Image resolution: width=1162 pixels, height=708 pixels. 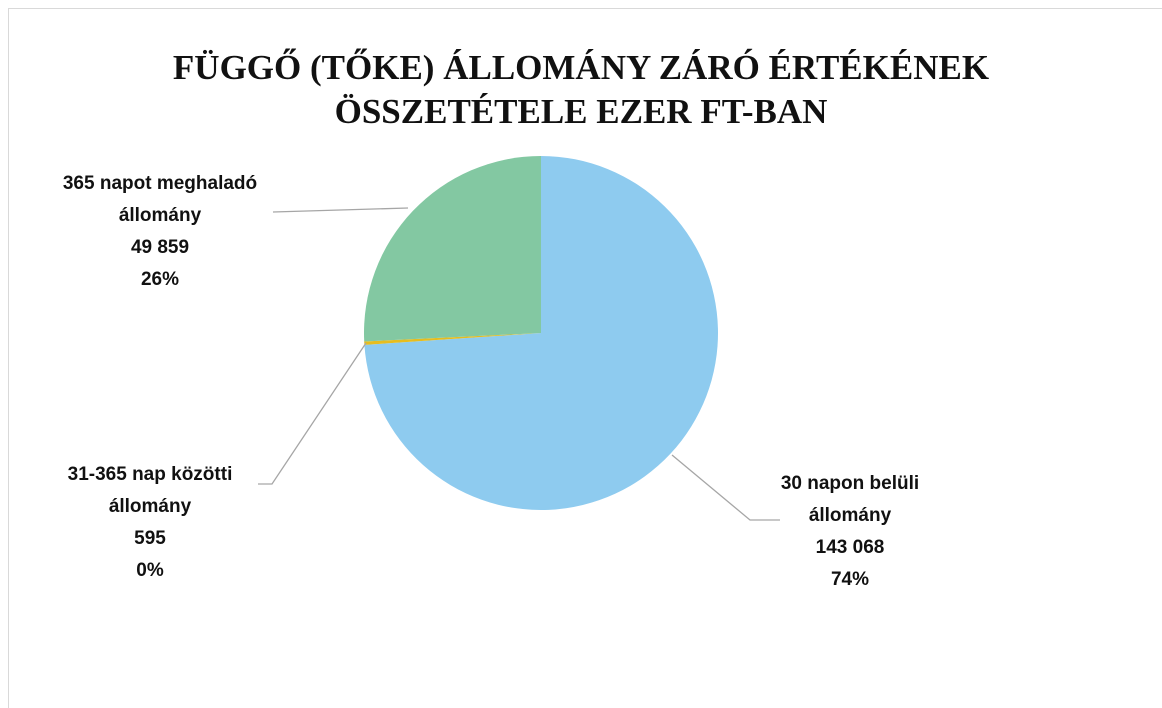 I want to click on category-label: 365 napot meghaladó állomány, so click(x=160, y=199).